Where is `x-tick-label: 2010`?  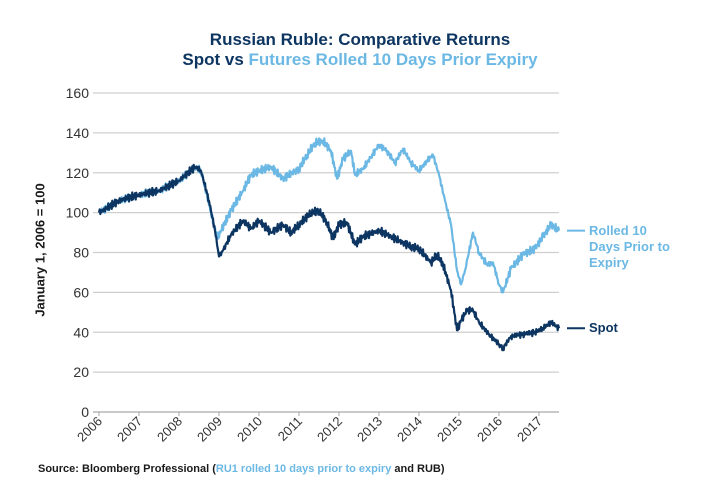
x-tick-label: 2010 is located at coordinates (249, 429).